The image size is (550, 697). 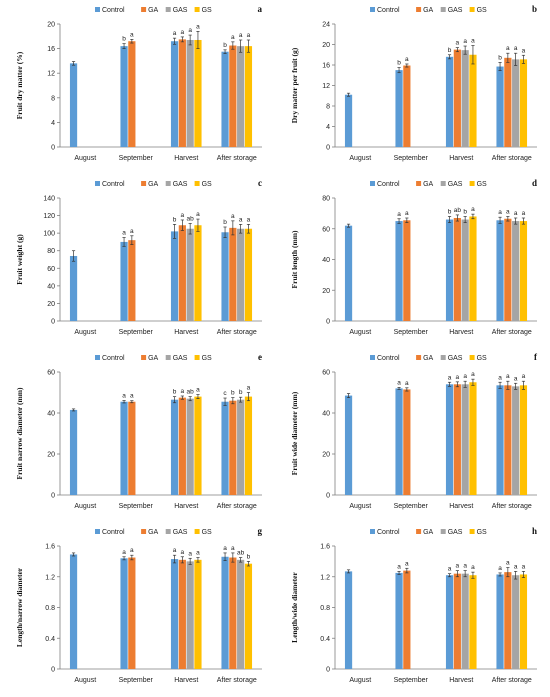 I want to click on panel-letter: b, so click(x=534, y=9).